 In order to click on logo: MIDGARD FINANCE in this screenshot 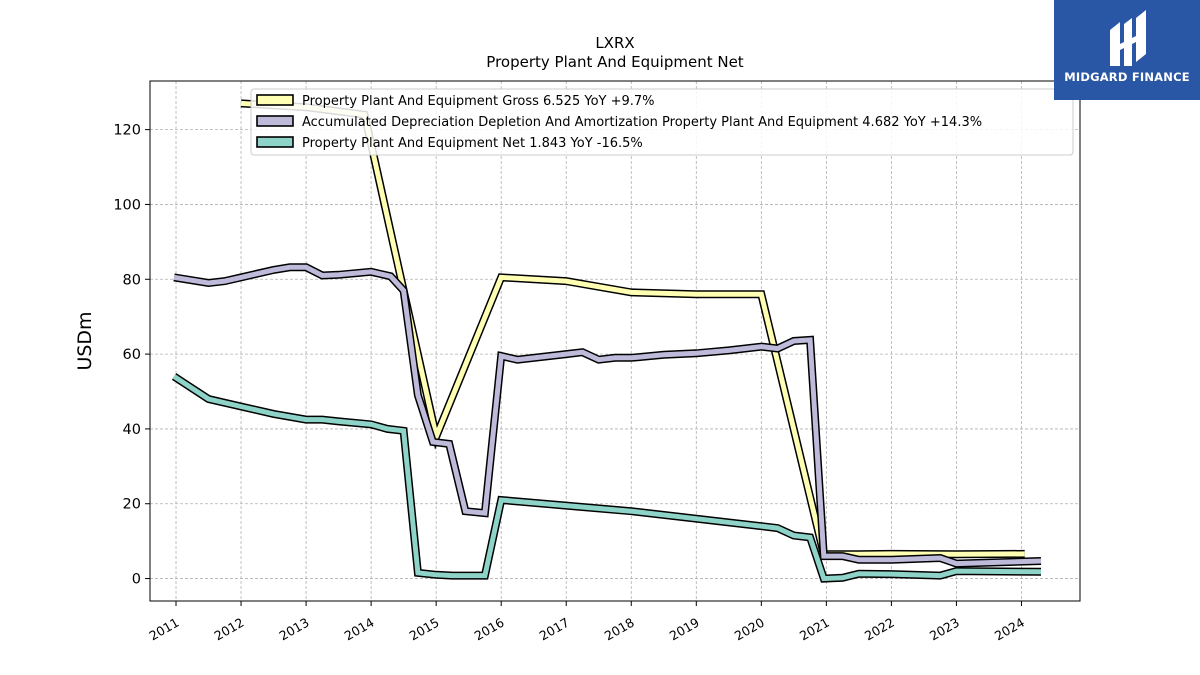, I will do `click(1127, 50)`.